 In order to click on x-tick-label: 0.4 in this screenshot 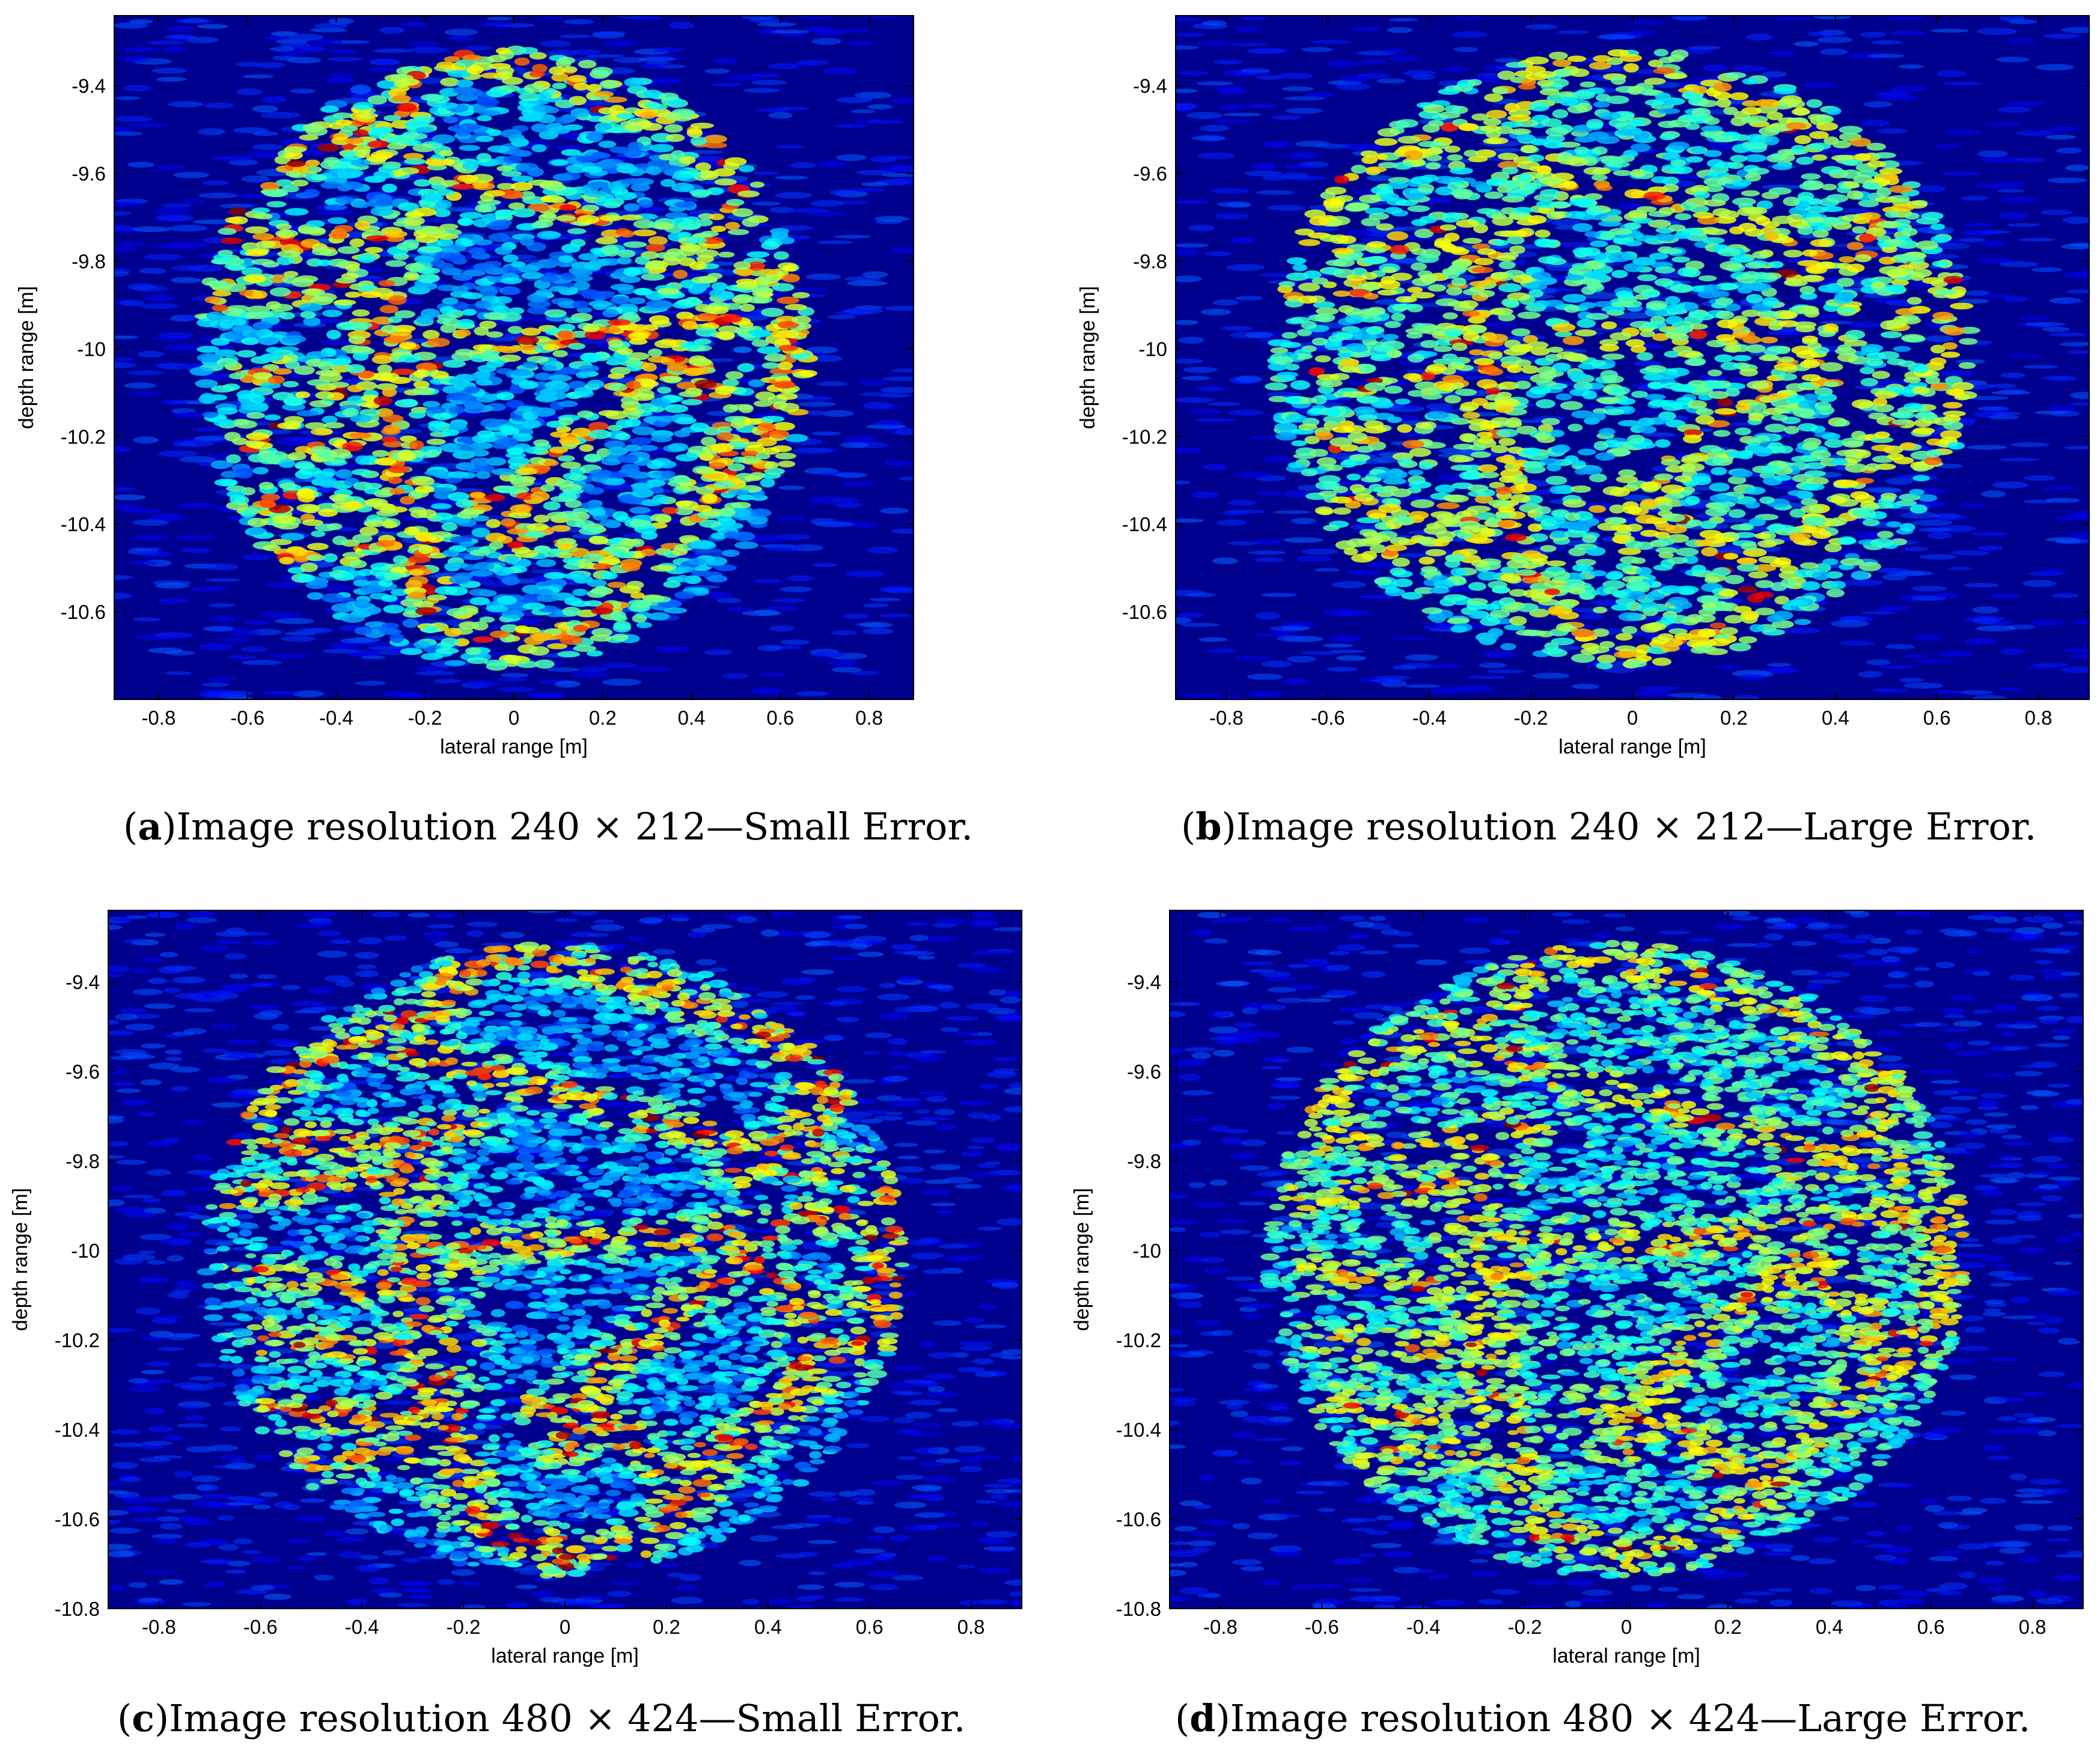, I will do `click(692, 718)`.